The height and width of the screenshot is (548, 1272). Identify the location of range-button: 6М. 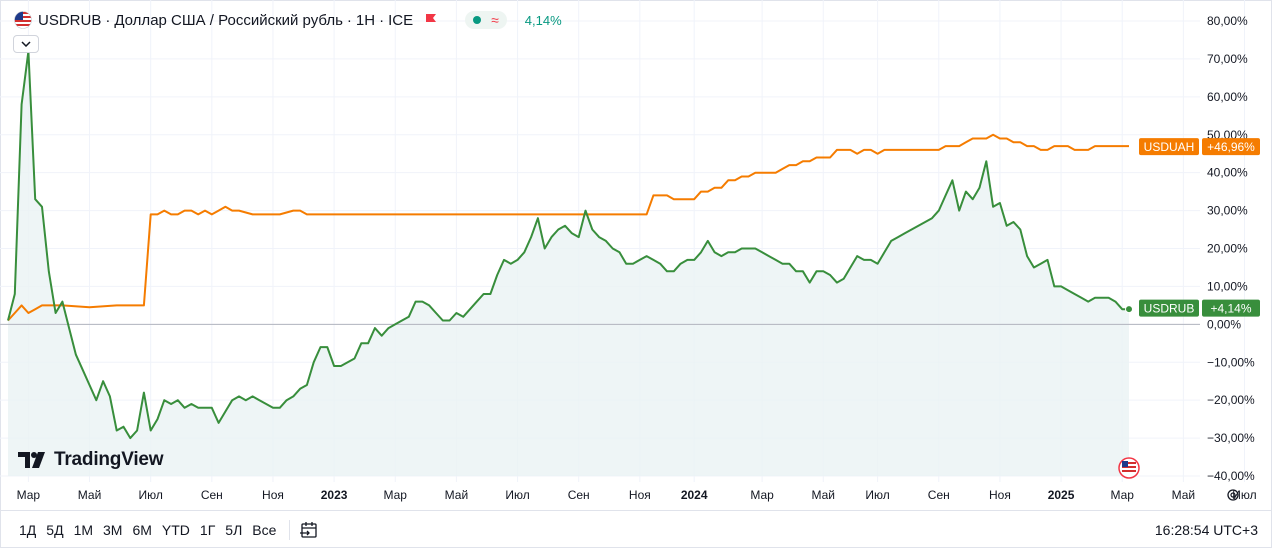
(142, 530).